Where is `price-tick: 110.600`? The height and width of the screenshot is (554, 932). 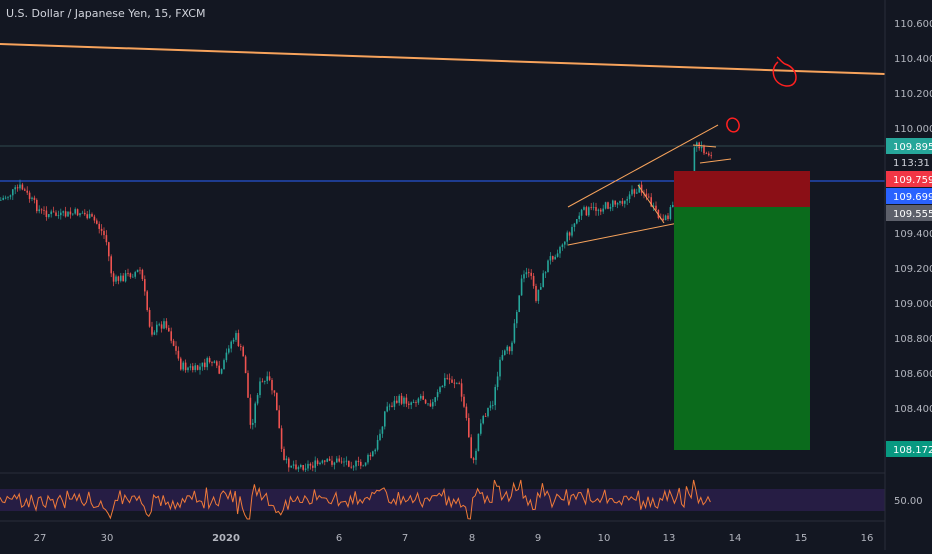
price-tick: 110.600 is located at coordinates (913, 24).